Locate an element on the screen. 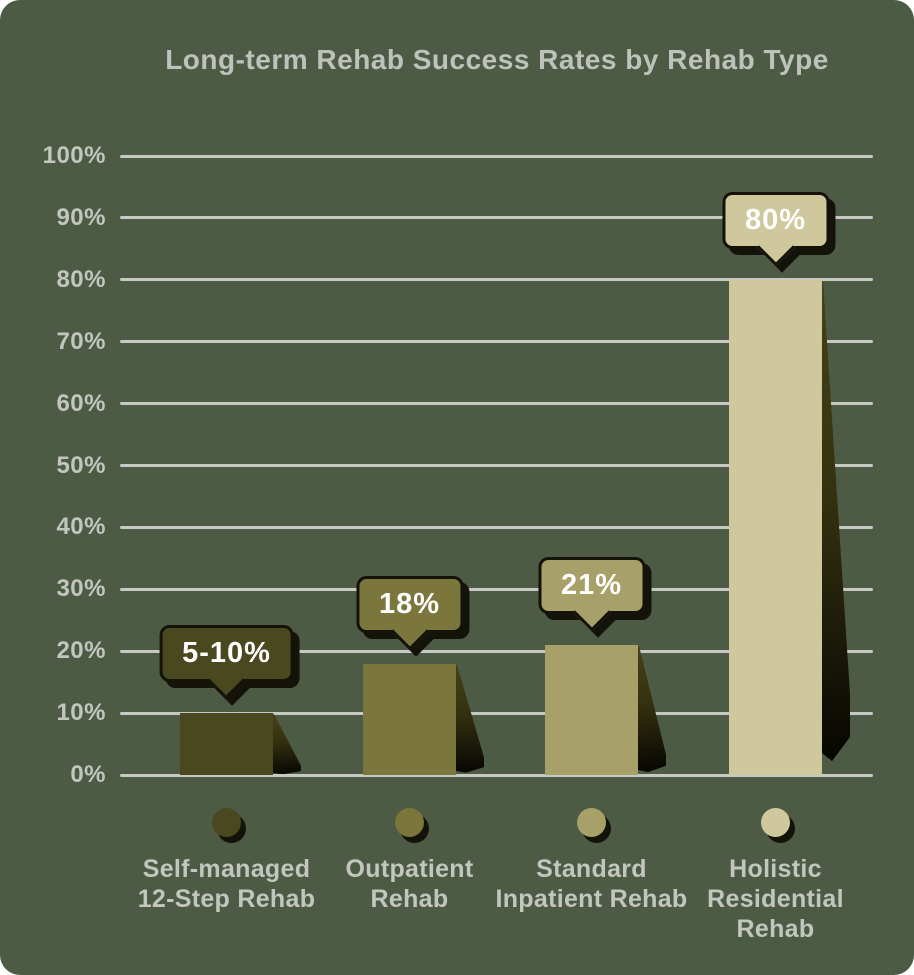 Image resolution: width=914 pixels, height=975 pixels. y-tick-label: 60% is located at coordinates (81, 403).